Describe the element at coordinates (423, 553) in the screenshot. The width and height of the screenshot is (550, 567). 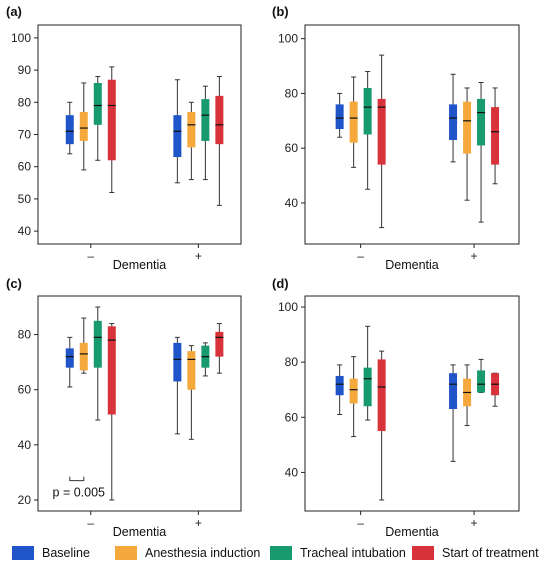
I see `legend-swatch-start` at that location.